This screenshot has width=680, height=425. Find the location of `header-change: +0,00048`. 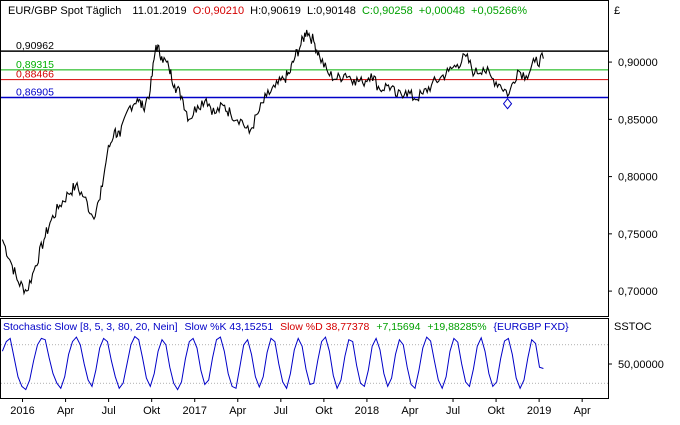

header-change: +0,00048 is located at coordinates (442, 11).